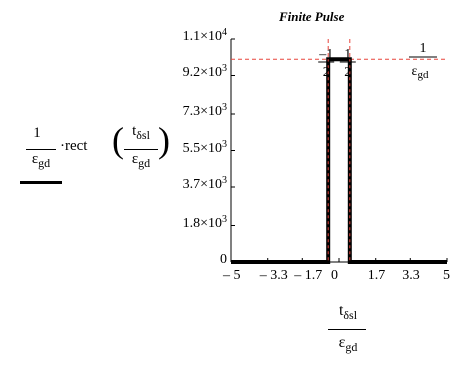 The image size is (451, 369). I want to click on ylabel-fraction-bar, so click(41, 150).